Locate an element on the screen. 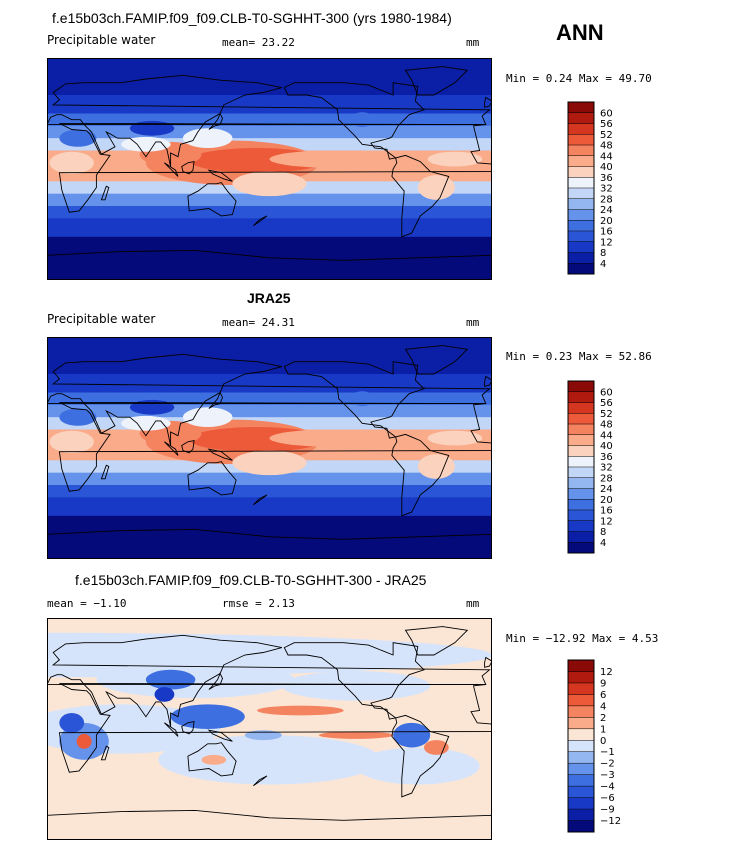  colorbar-tick-label: −12 is located at coordinates (610, 821).